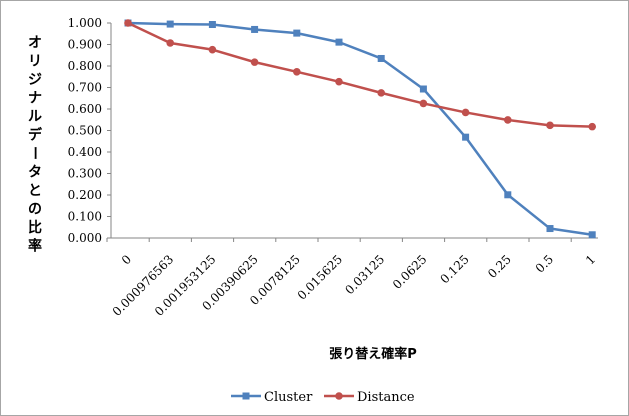  I want to click on y-axis-label-char: デ, so click(35, 135).